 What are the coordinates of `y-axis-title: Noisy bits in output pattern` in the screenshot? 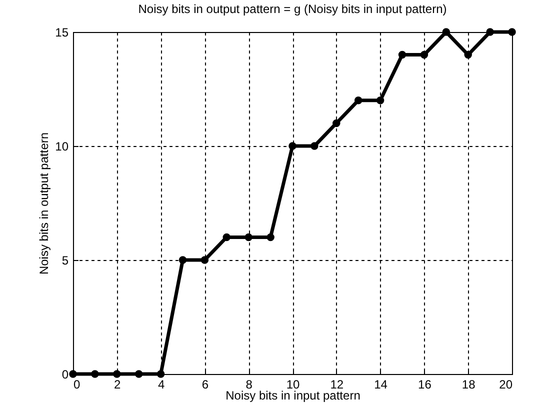 It's located at (44, 203).